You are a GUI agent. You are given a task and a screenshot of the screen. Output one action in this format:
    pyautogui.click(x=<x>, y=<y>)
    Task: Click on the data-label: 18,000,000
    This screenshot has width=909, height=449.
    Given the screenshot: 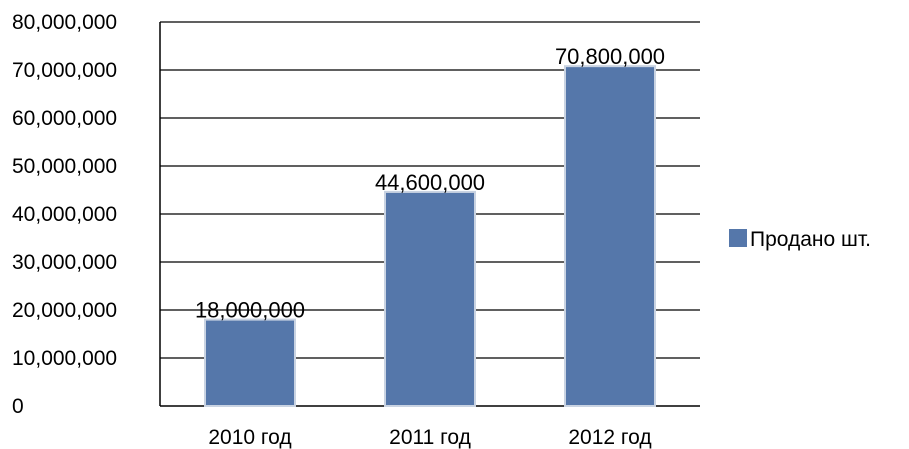 What is the action you would take?
    pyautogui.click(x=250, y=310)
    